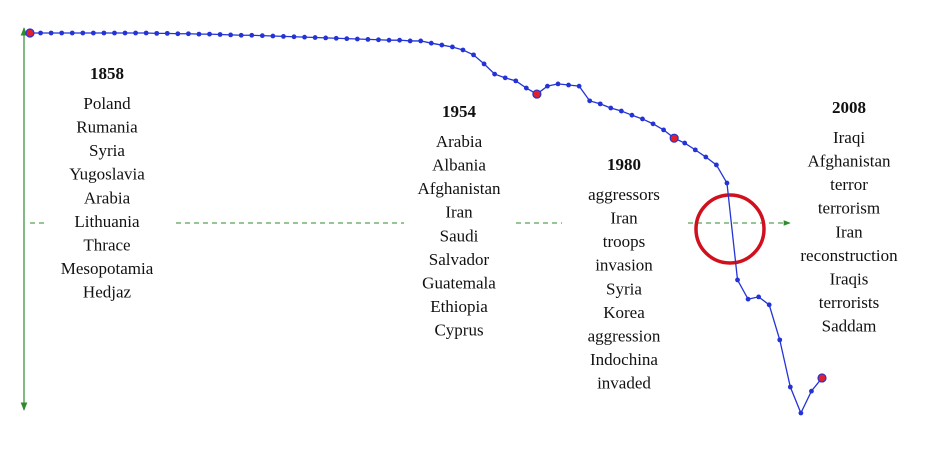 The width and height of the screenshot is (948, 454). I want to click on annotation-word: Albania, so click(459, 165).